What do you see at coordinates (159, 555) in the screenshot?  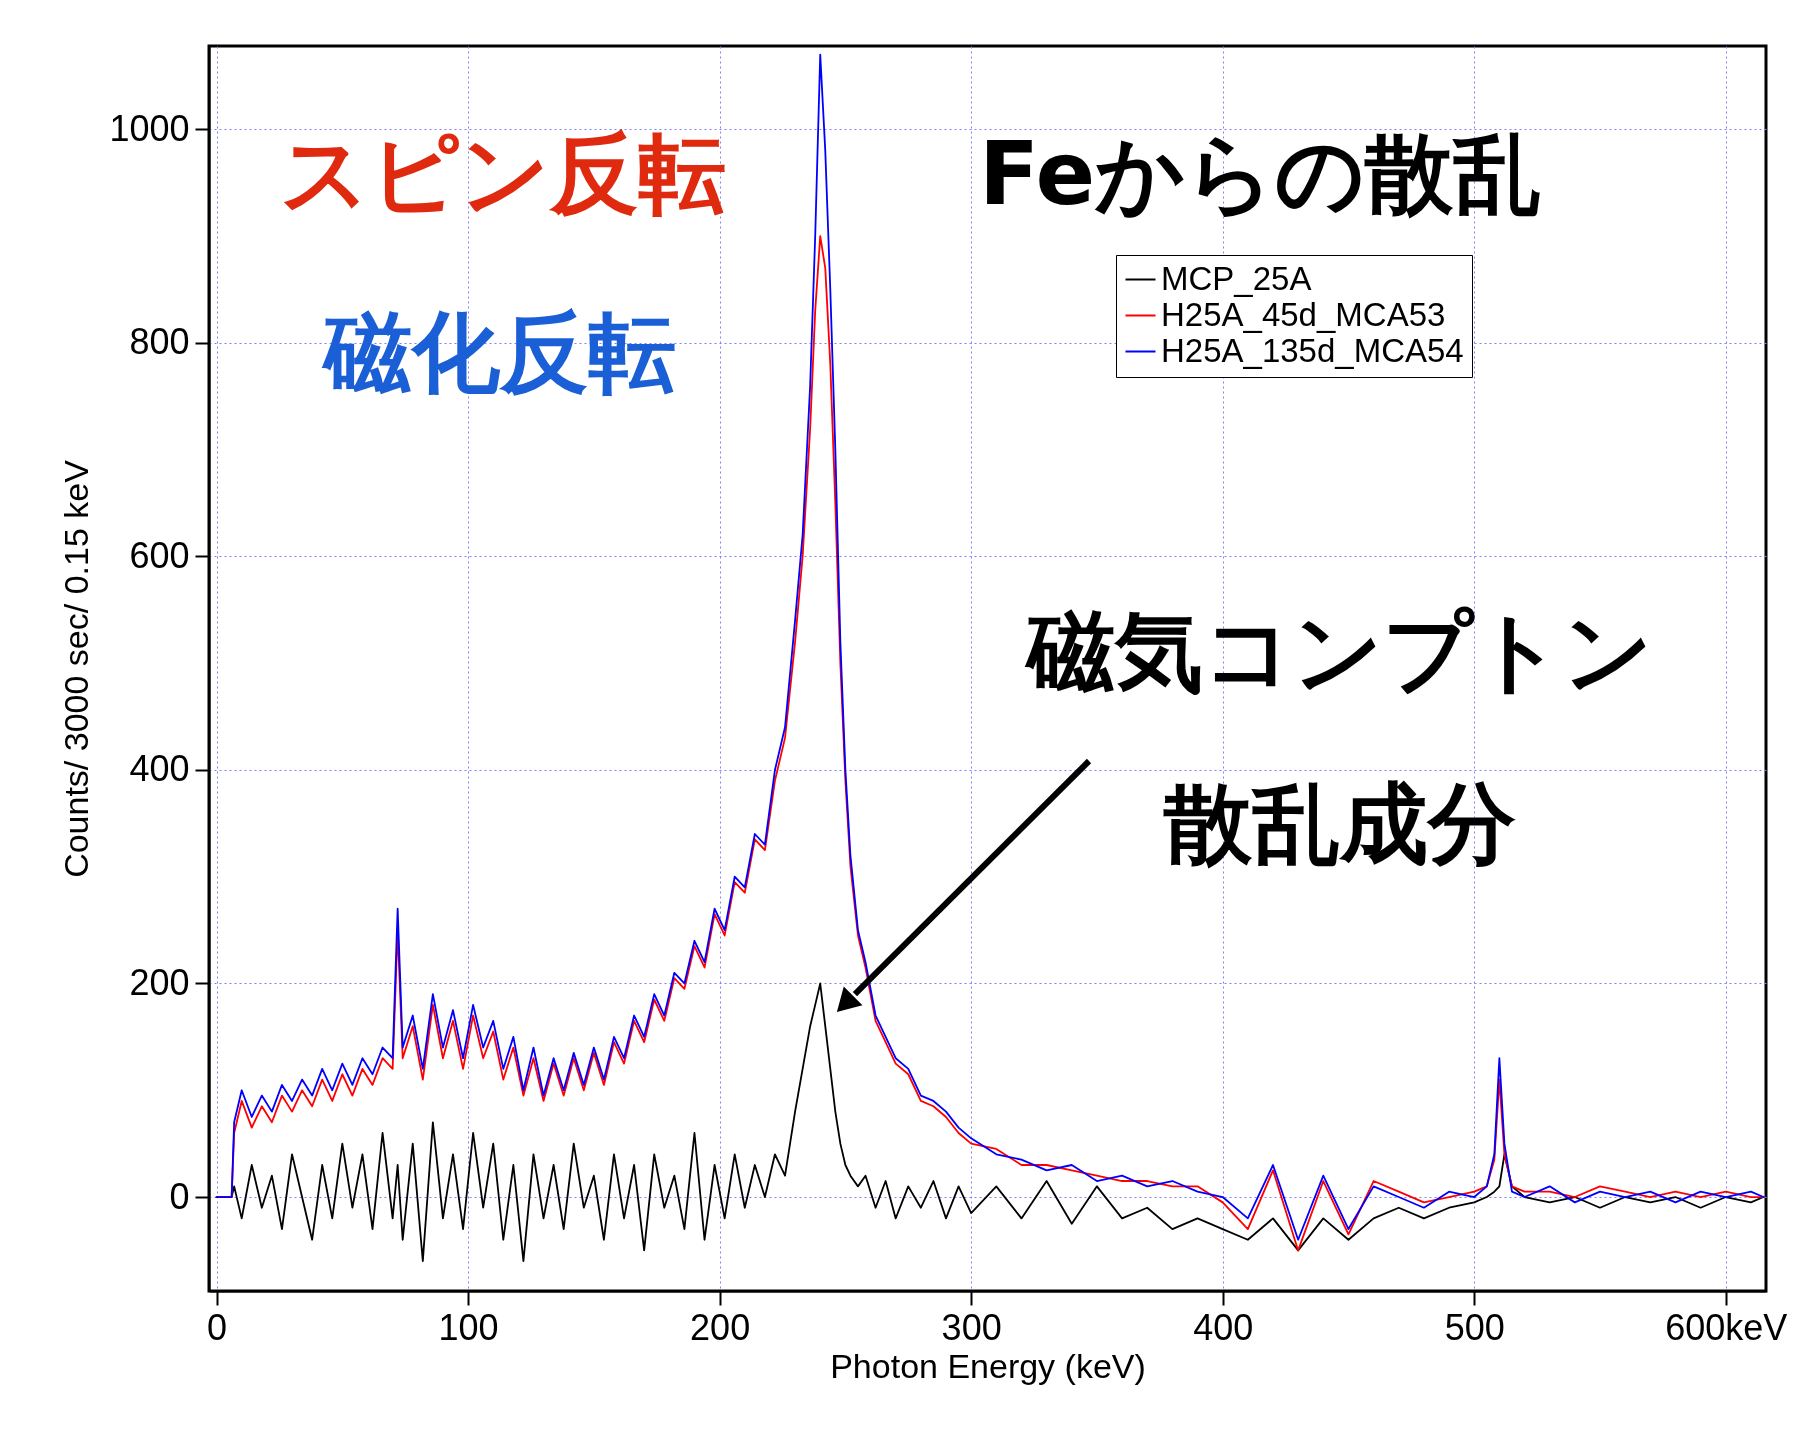 I see `y-tick-label: 600` at bounding box center [159, 555].